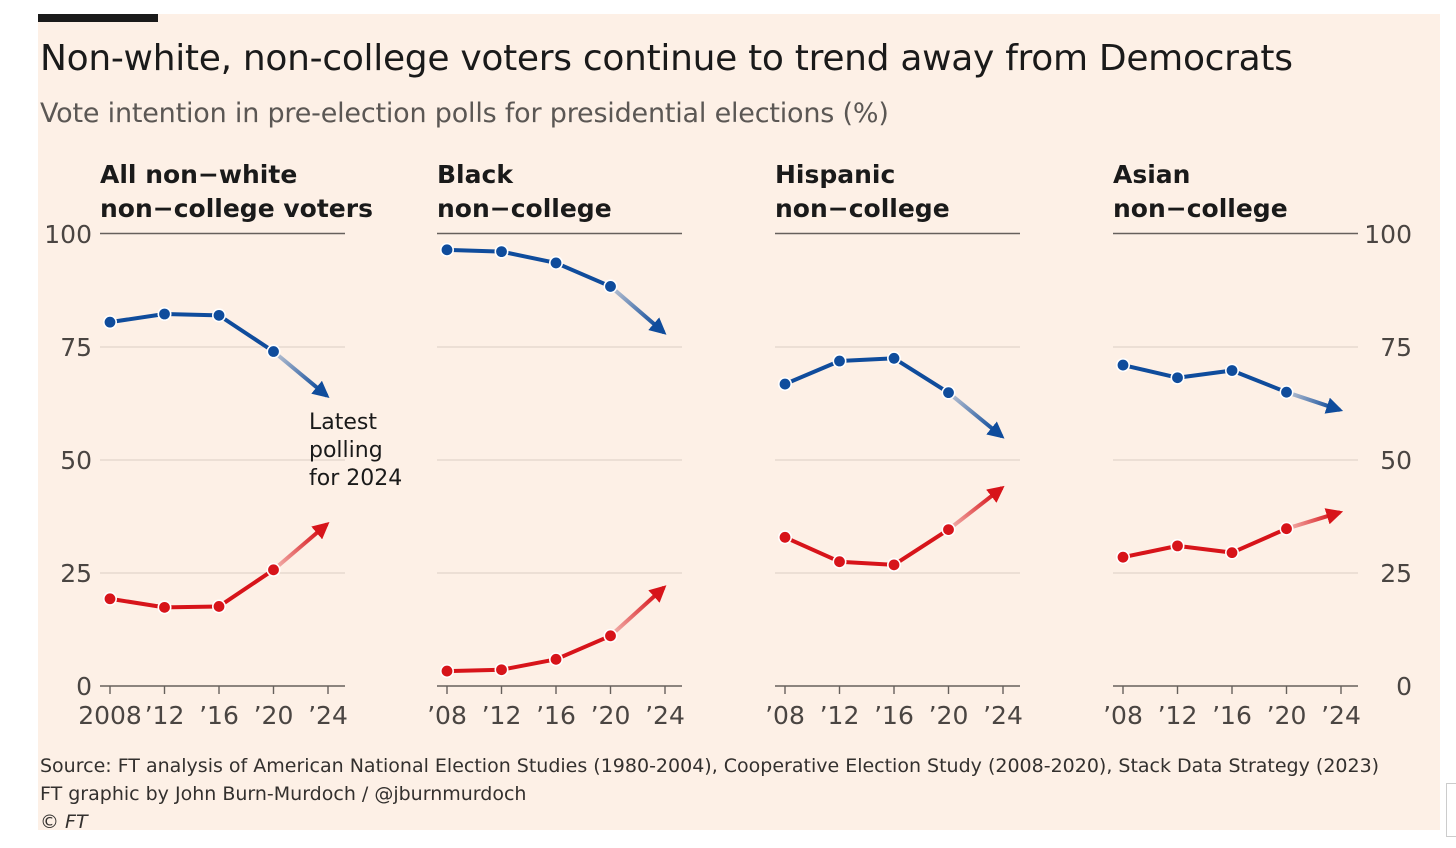  I want to click on y-tick-label-right: 0, so click(1404, 686).